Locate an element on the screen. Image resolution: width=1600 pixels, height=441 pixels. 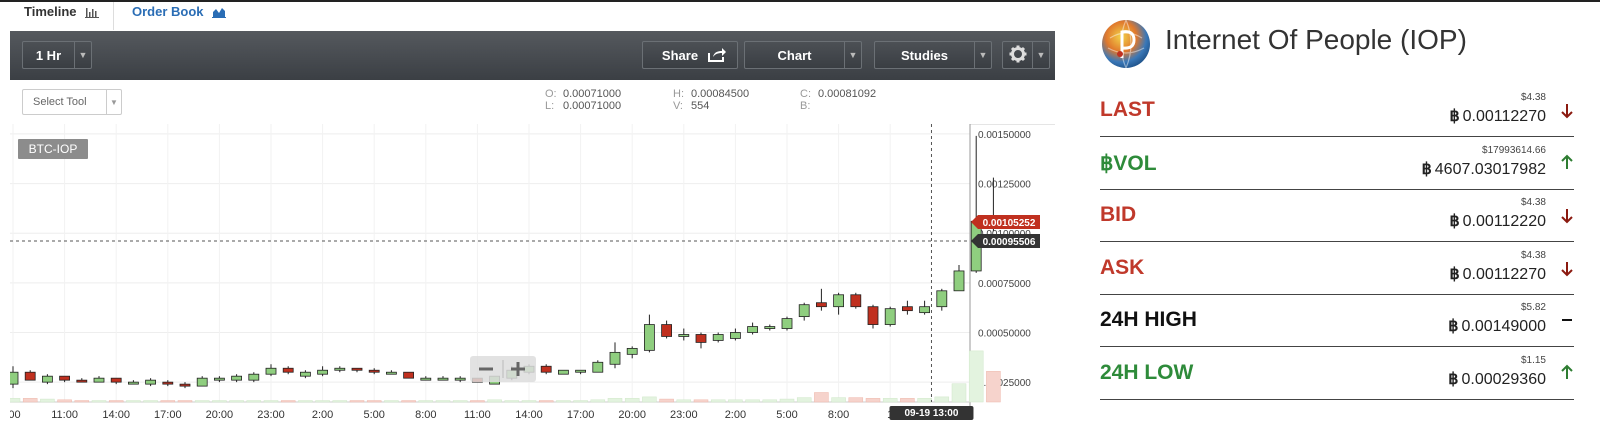
studies-dropdown: Studies ▼ is located at coordinates (933, 55).